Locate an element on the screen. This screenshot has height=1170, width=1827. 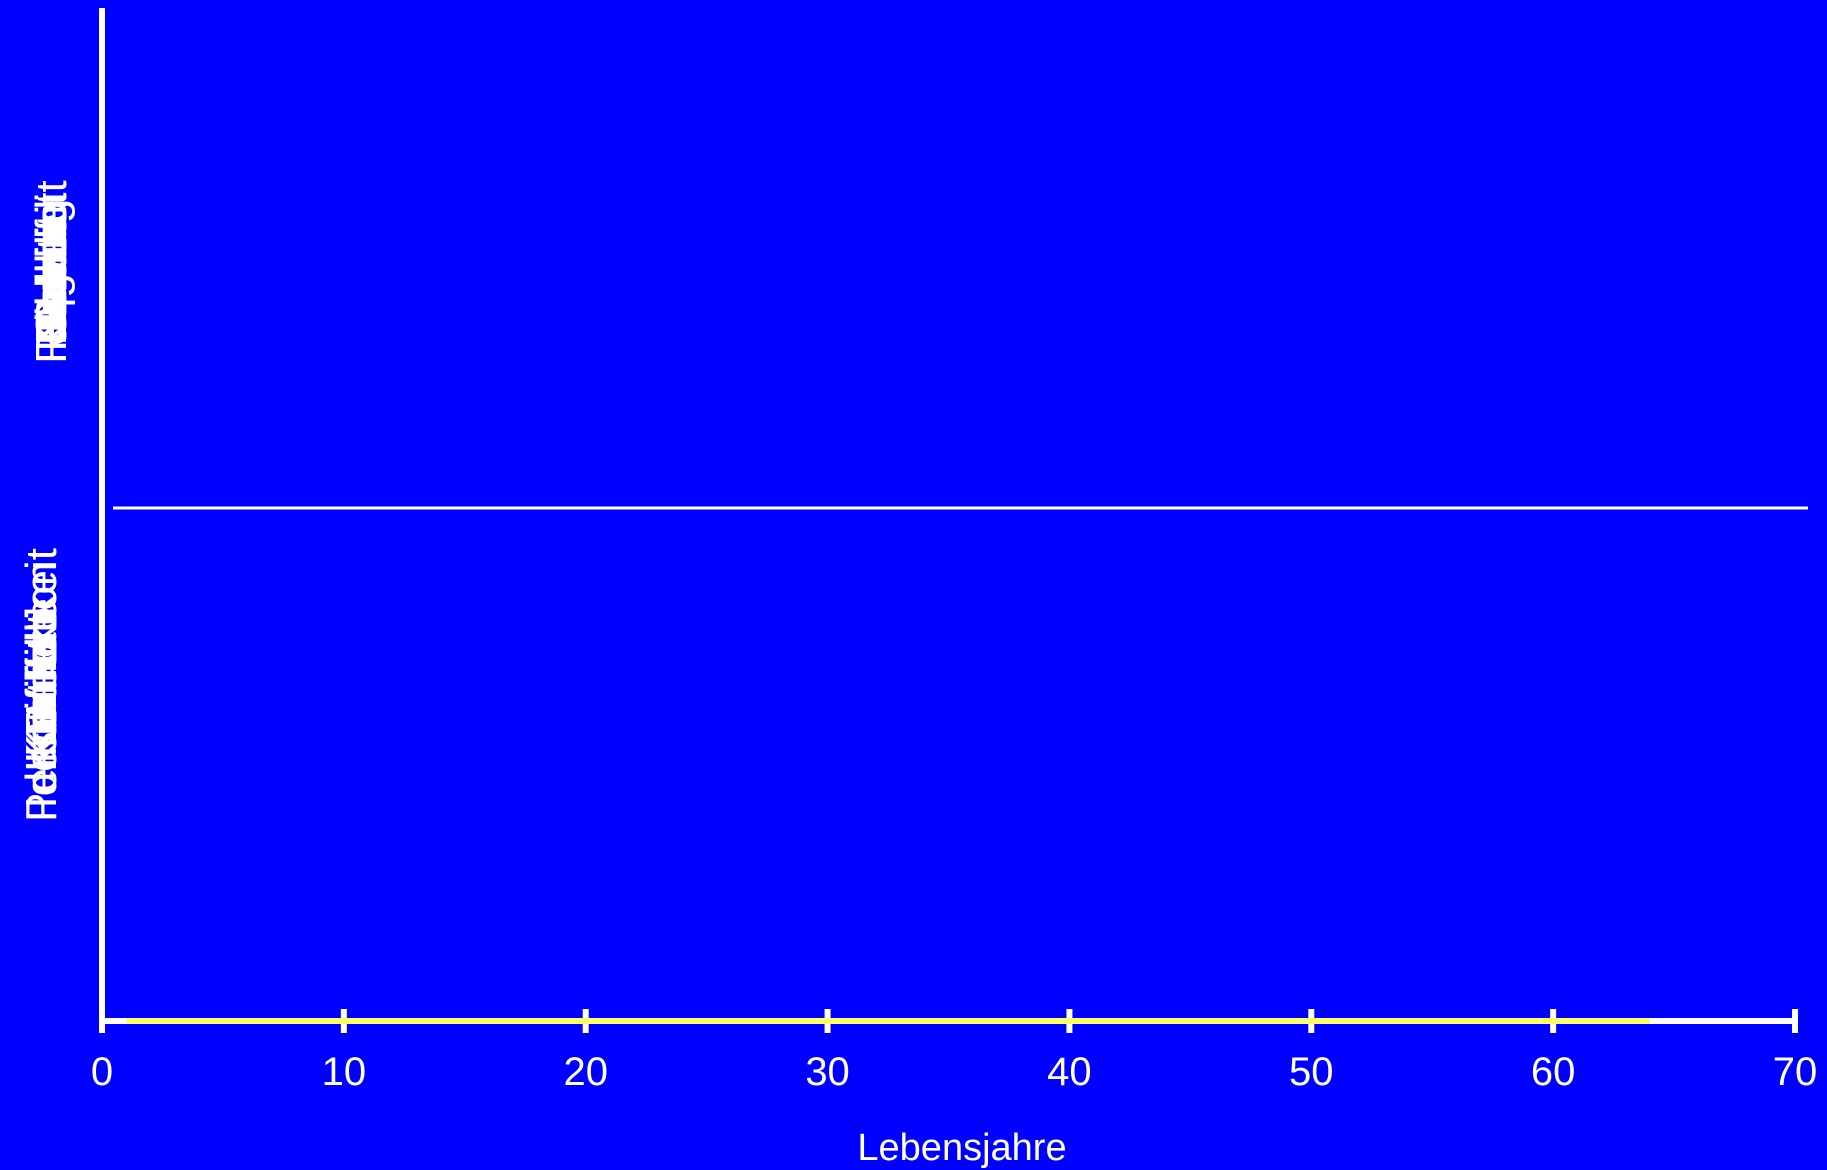
upper-category-label: Kindheit is located at coordinates (51, 271).